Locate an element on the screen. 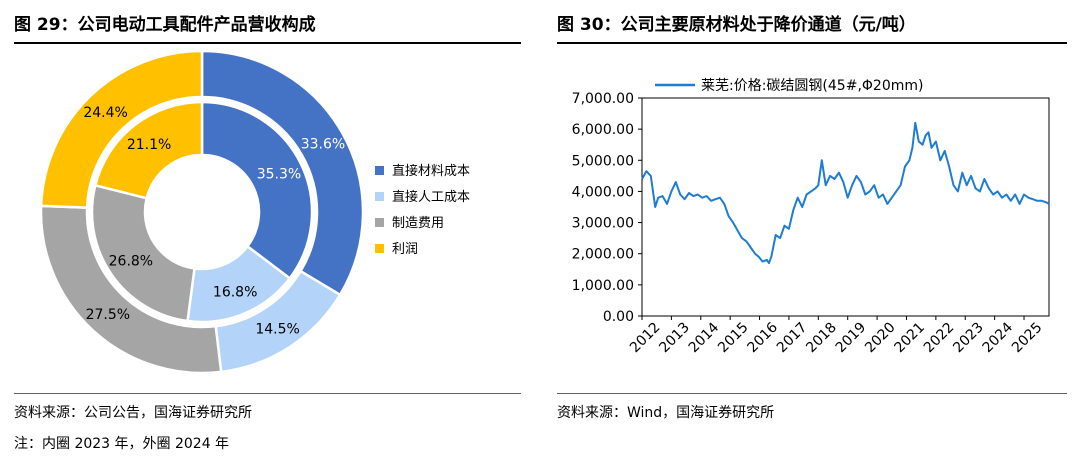 The height and width of the screenshot is (466, 1080). x-tick-label: 2021 is located at coordinates (909, 338).